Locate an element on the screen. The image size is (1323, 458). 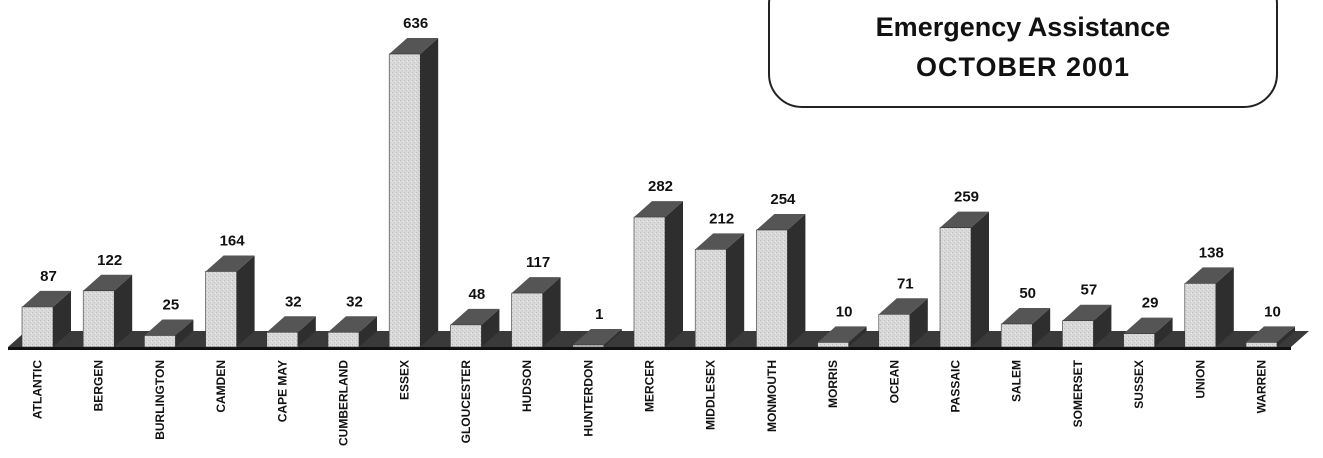
bar-cumberland is located at coordinates (352, 332).